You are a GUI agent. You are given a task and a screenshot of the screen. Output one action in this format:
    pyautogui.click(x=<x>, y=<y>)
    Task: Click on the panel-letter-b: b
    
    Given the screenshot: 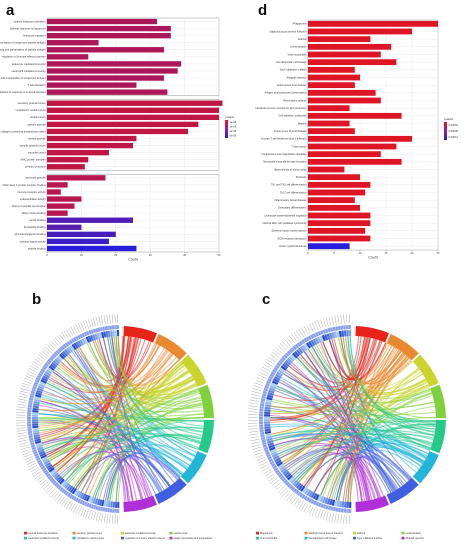 What is the action you would take?
    pyautogui.click(x=36, y=299)
    